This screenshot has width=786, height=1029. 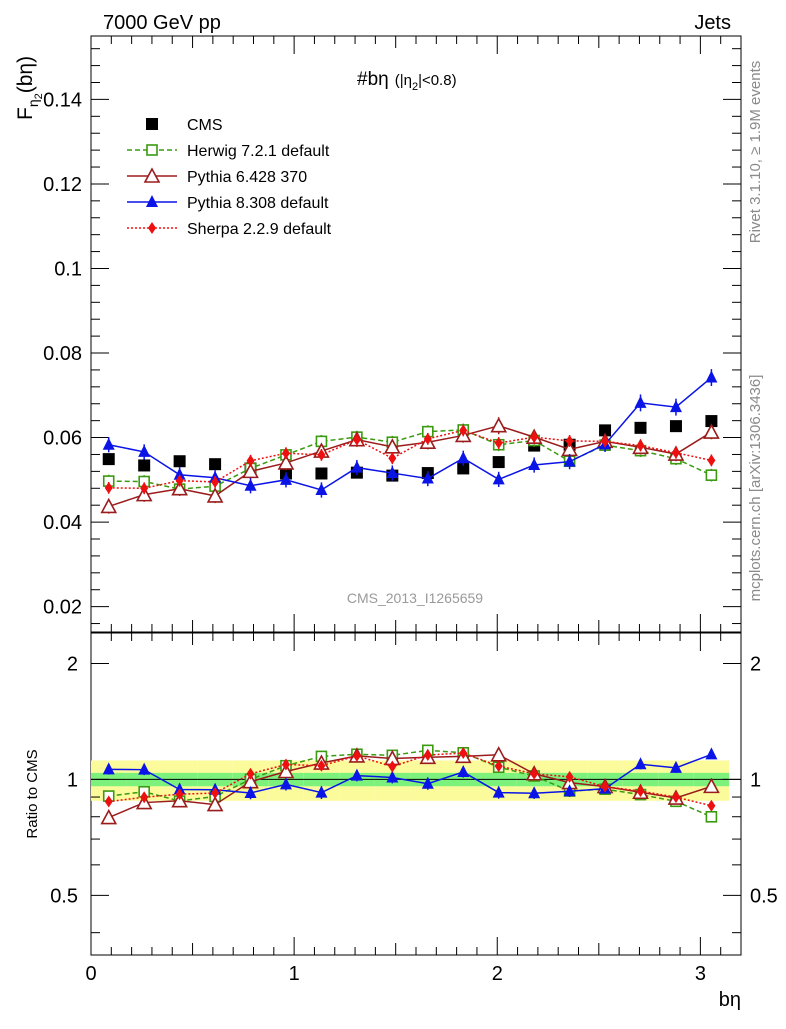 What do you see at coordinates (72, 780) in the screenshot?
I see `ratio-y-tick-label-left: 1` at bounding box center [72, 780].